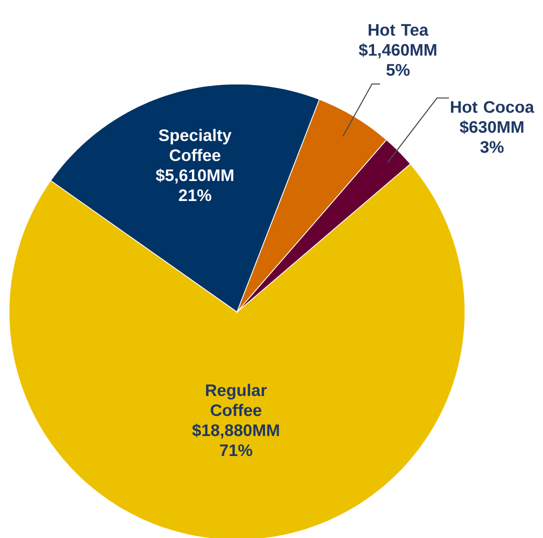 The width and height of the screenshot is (543, 538). Describe the element at coordinates (195, 145) in the screenshot. I see `slice-label: Specialty Coffee` at that location.